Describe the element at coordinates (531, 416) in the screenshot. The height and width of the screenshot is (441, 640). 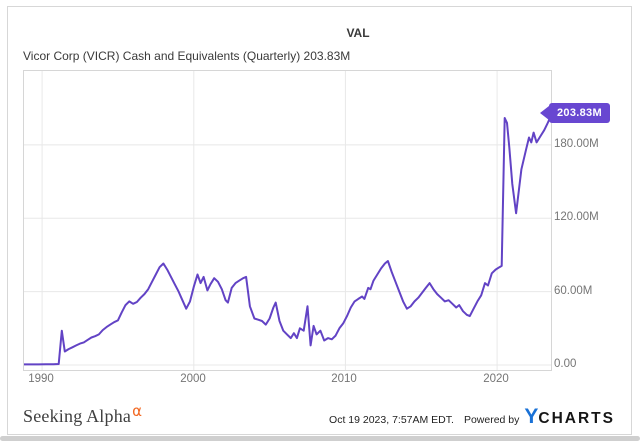
I see `ycharts-y-glyph-icon: Y` at that location.